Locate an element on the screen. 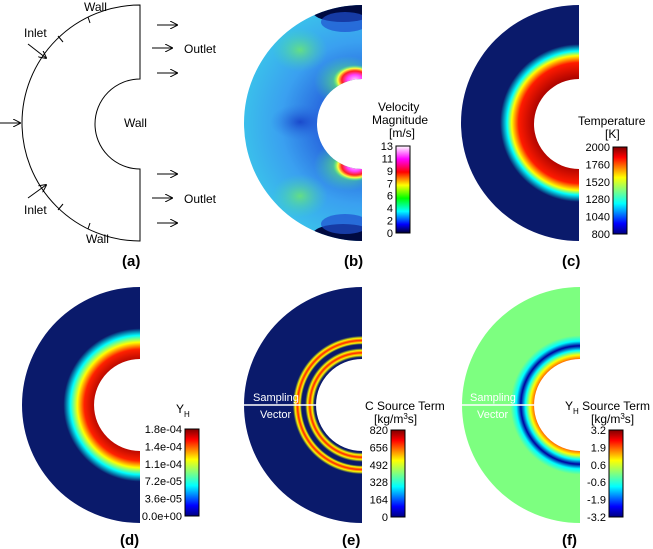 The image size is (653, 549). caption-d: (d) is located at coordinates (129, 540).